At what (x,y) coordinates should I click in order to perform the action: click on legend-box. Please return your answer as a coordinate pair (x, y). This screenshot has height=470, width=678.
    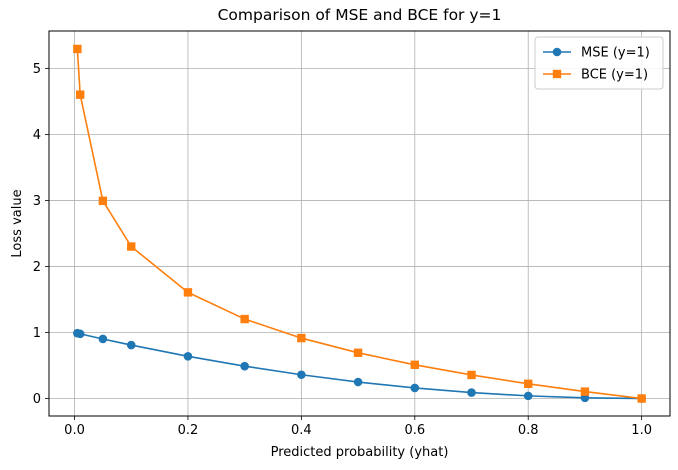
    Looking at the image, I should click on (599, 63).